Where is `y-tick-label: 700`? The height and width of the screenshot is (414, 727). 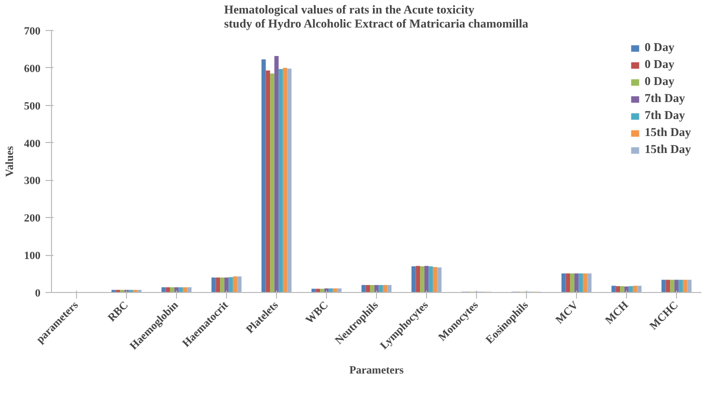 y-tick-label: 700 is located at coordinates (32, 32).